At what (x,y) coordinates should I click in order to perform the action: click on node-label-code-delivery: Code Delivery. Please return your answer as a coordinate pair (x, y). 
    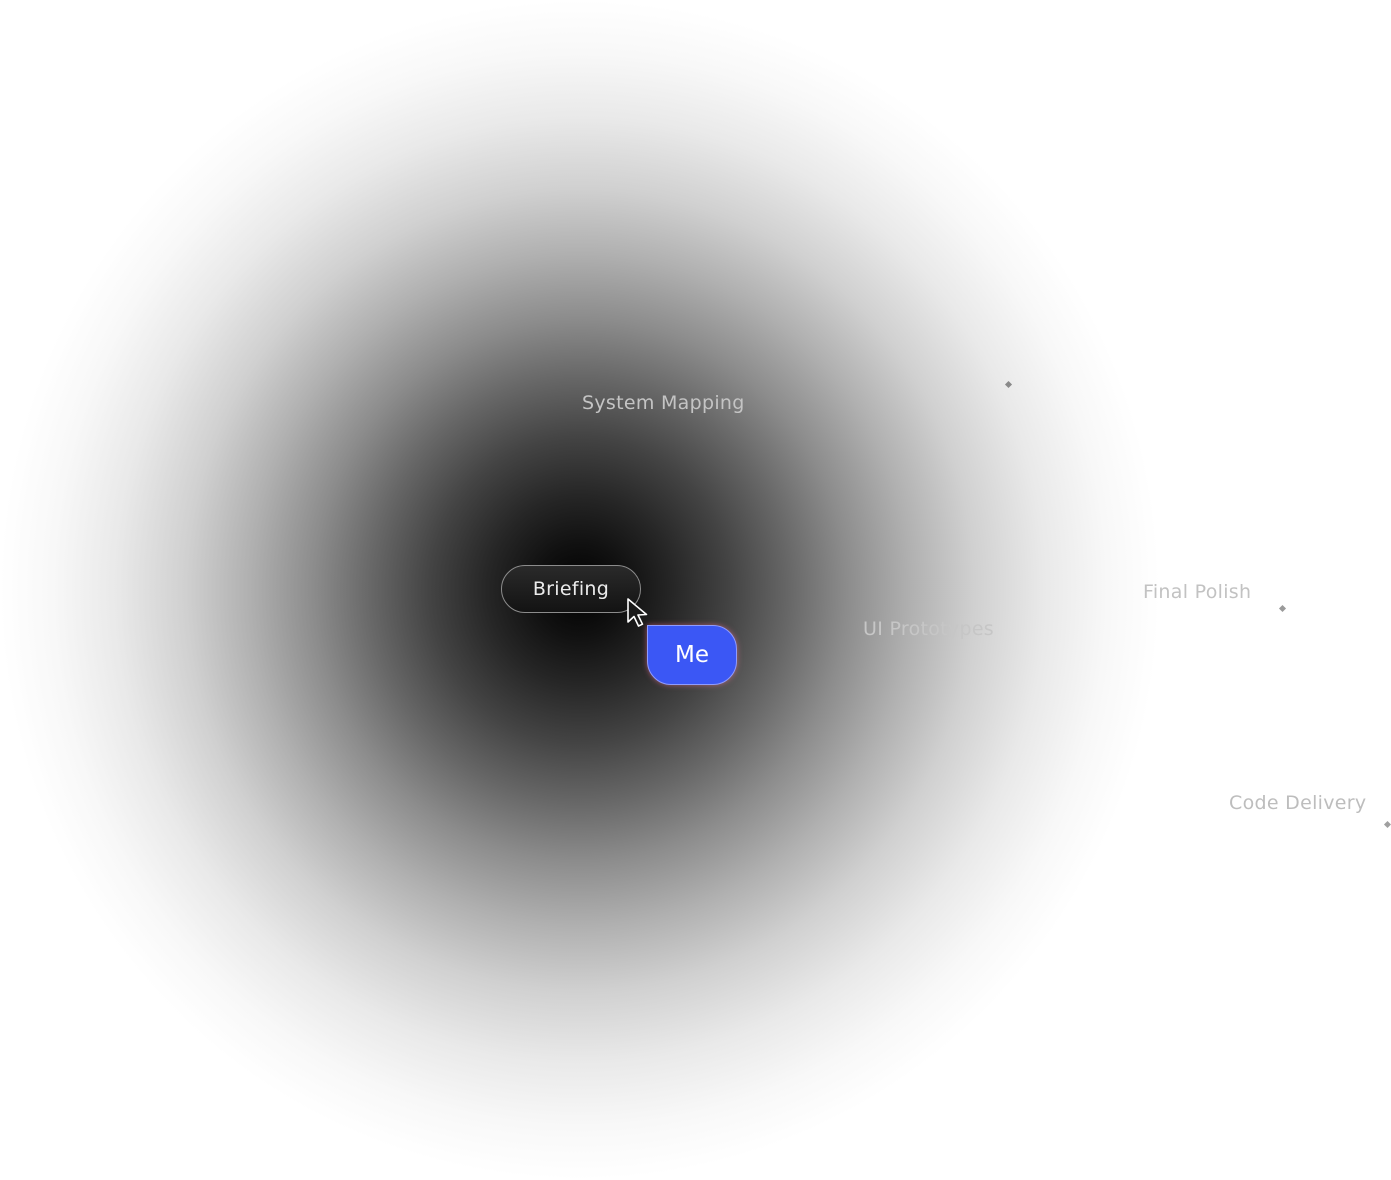
    Looking at the image, I should click on (1298, 803).